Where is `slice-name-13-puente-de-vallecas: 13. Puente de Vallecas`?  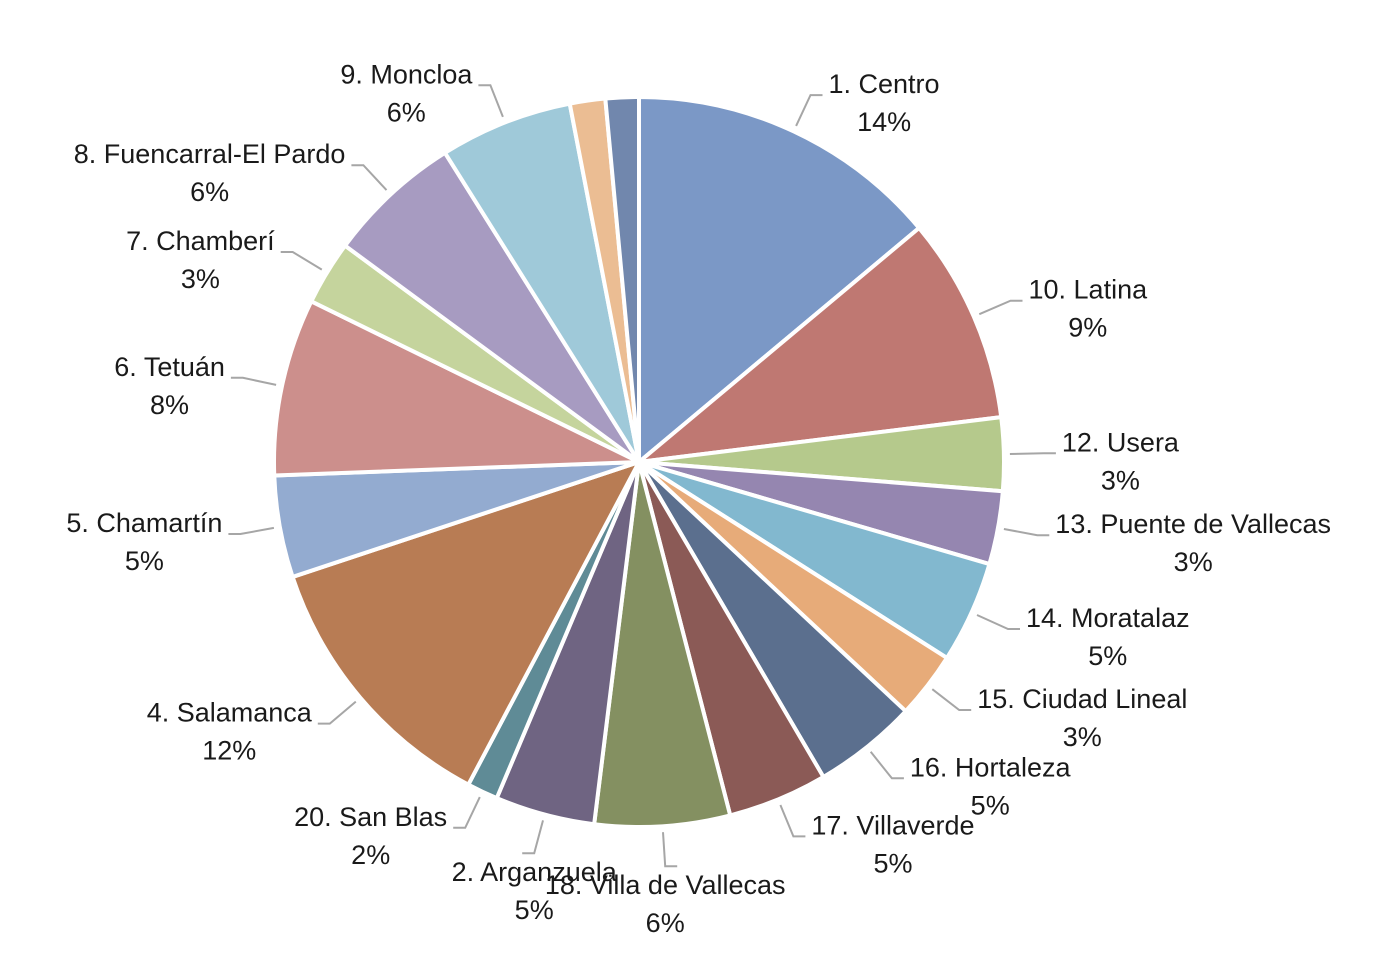
slice-name-13-puente-de-vallecas: 13. Puente de Vallecas is located at coordinates (1193, 524).